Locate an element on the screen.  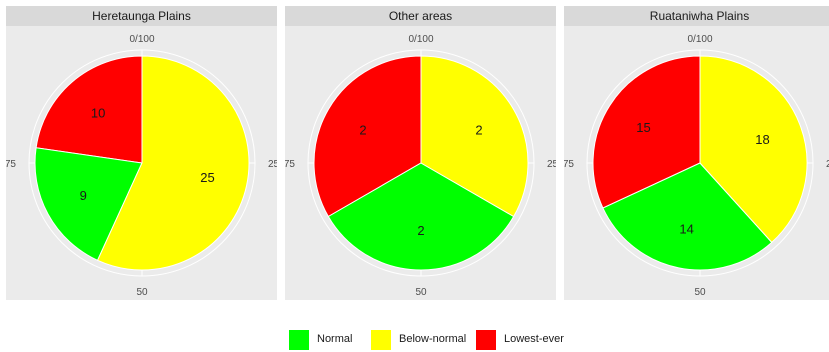
slice-value-label: 18 is located at coordinates (762, 139).